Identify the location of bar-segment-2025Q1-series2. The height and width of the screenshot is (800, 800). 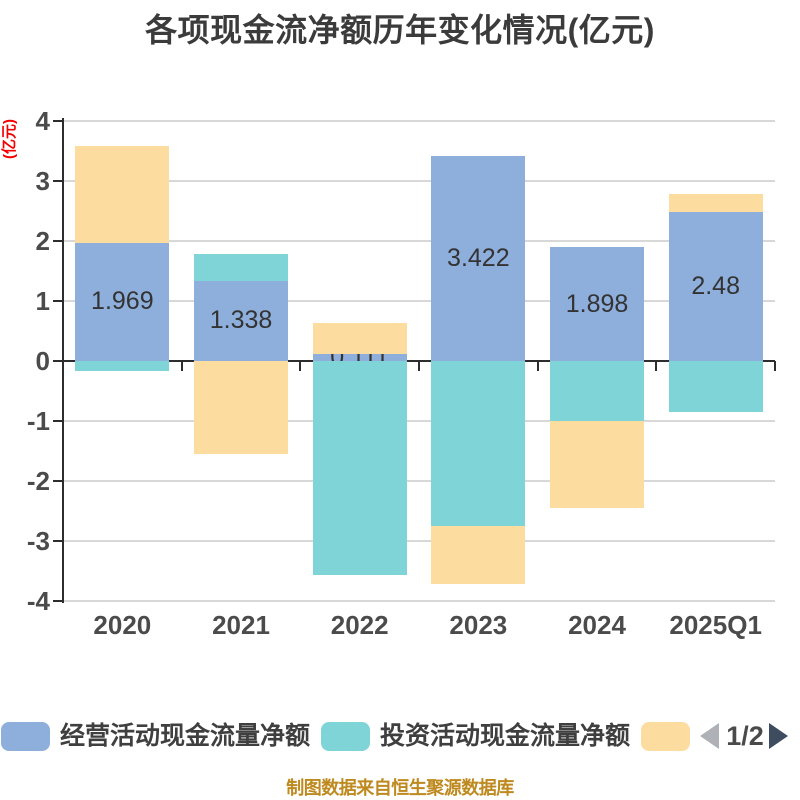
(715, 386).